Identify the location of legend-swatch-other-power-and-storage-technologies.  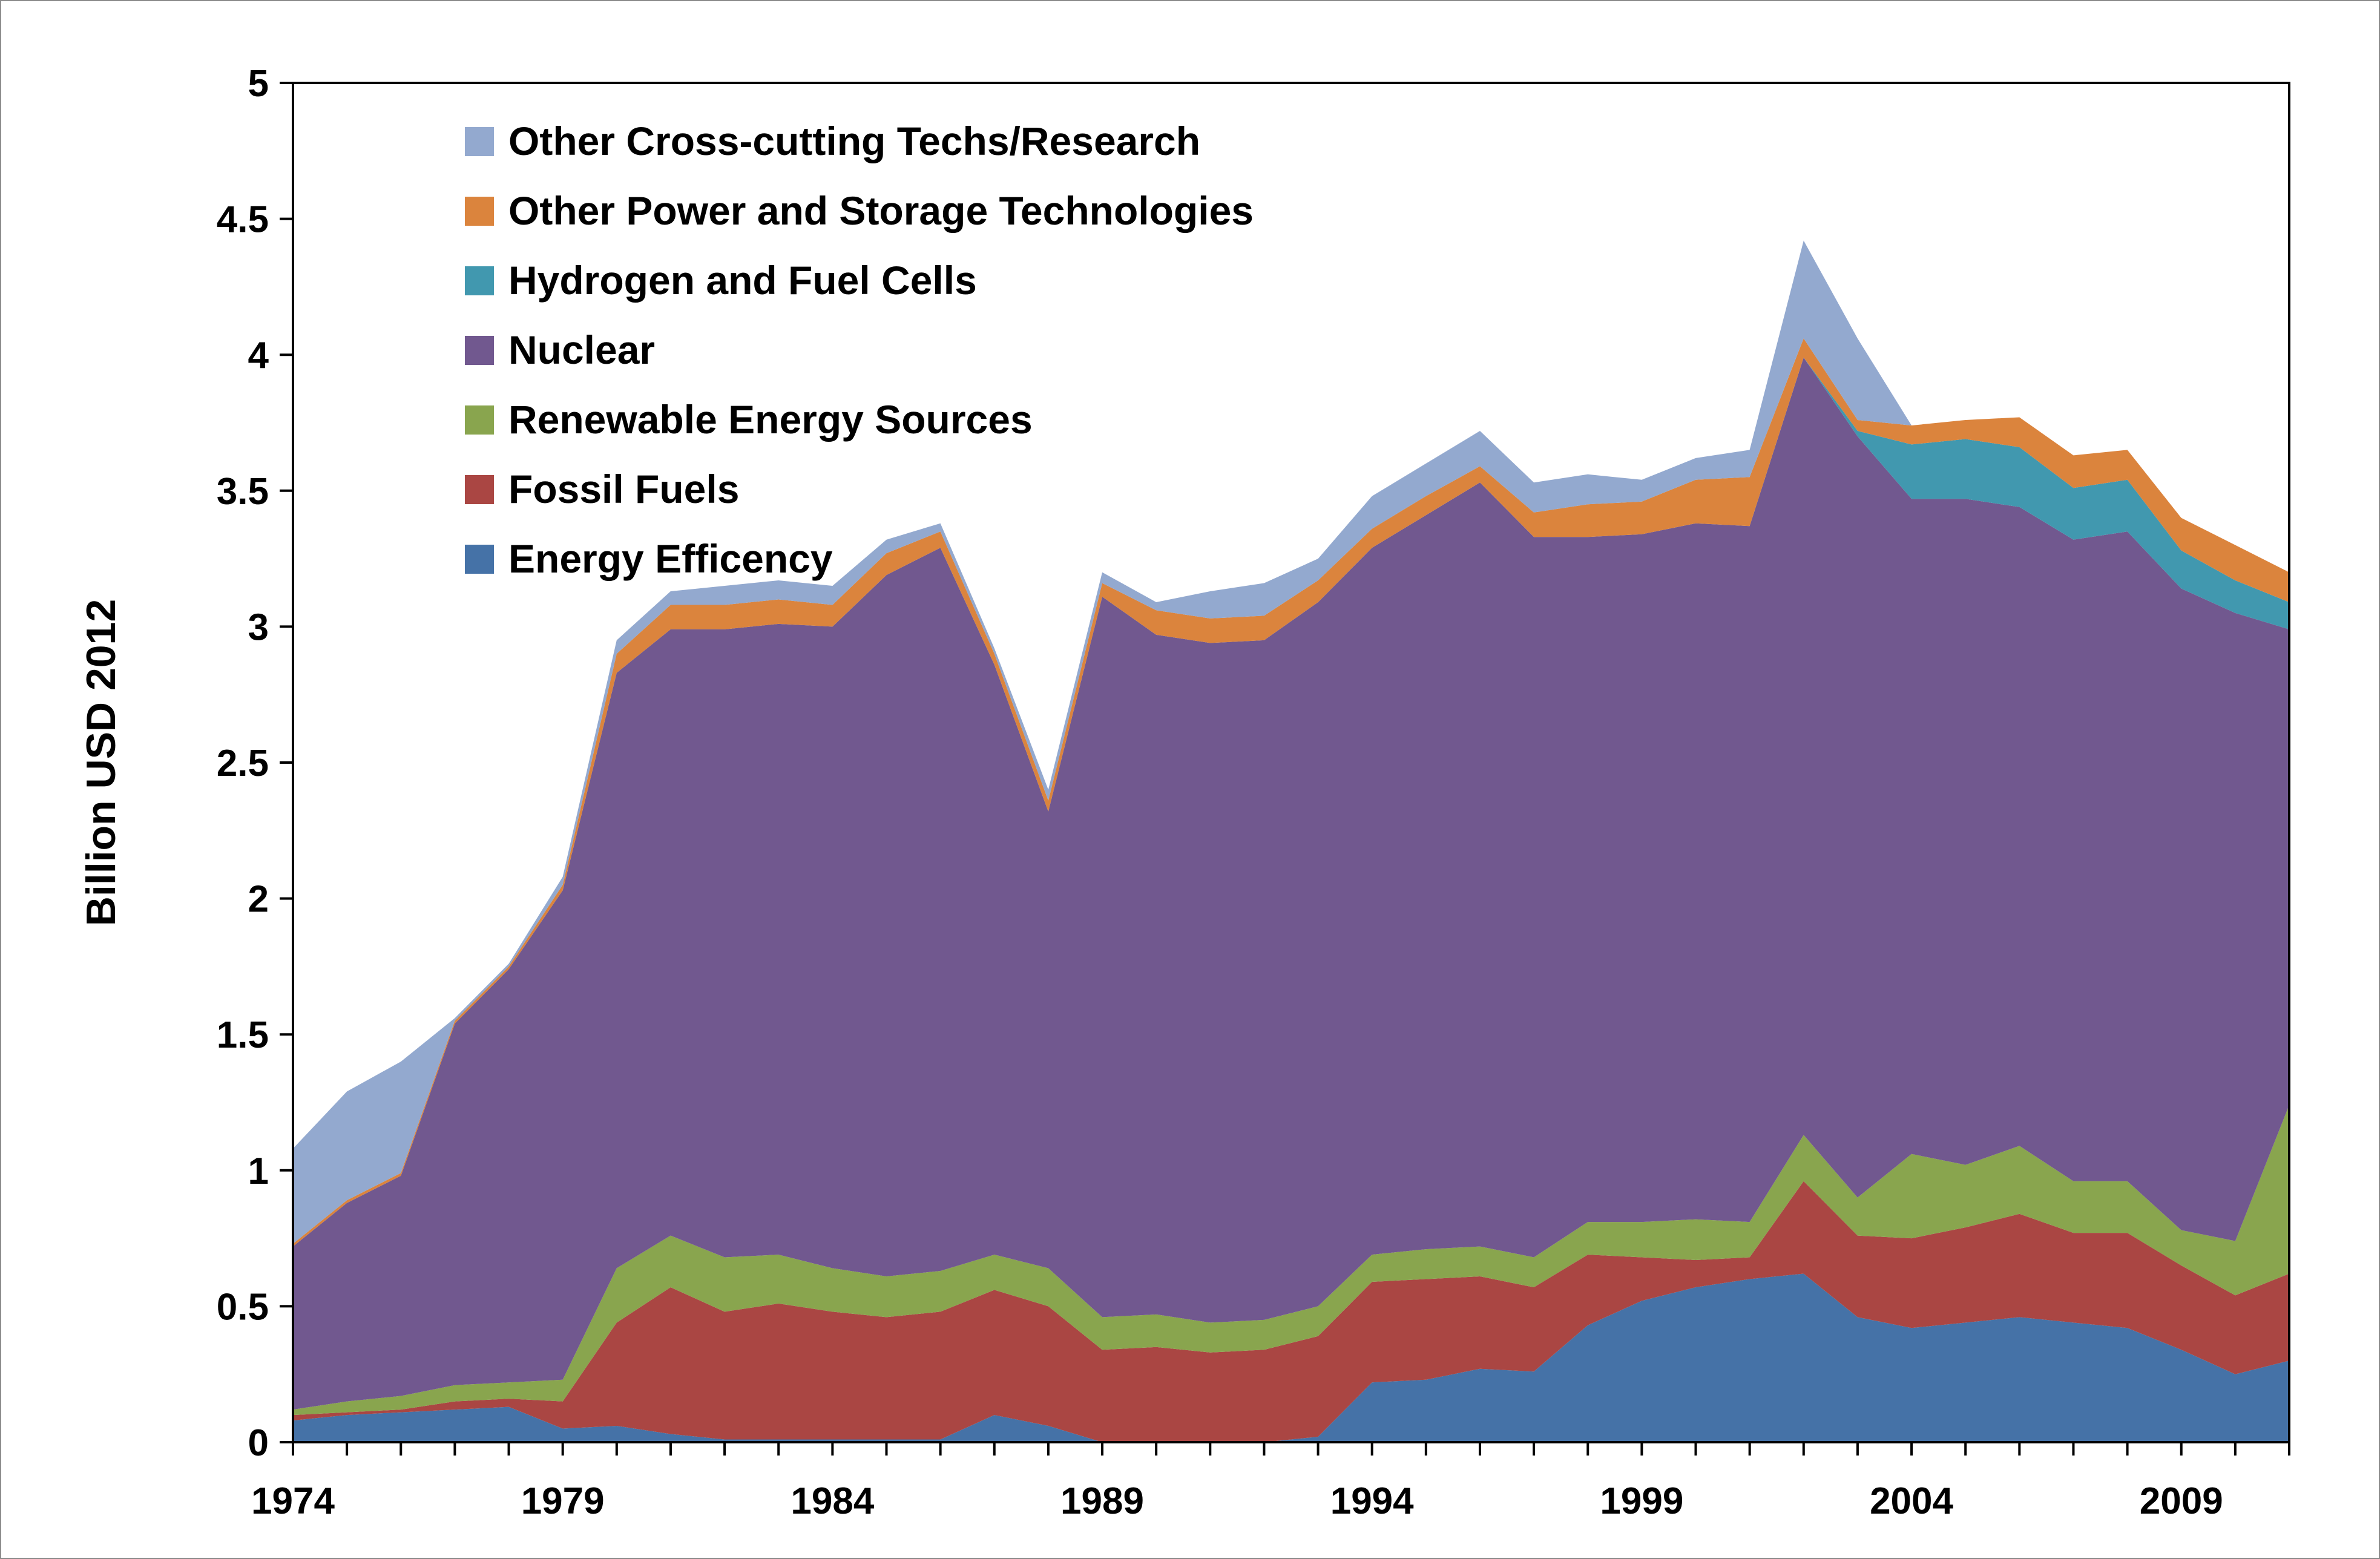
(479, 211).